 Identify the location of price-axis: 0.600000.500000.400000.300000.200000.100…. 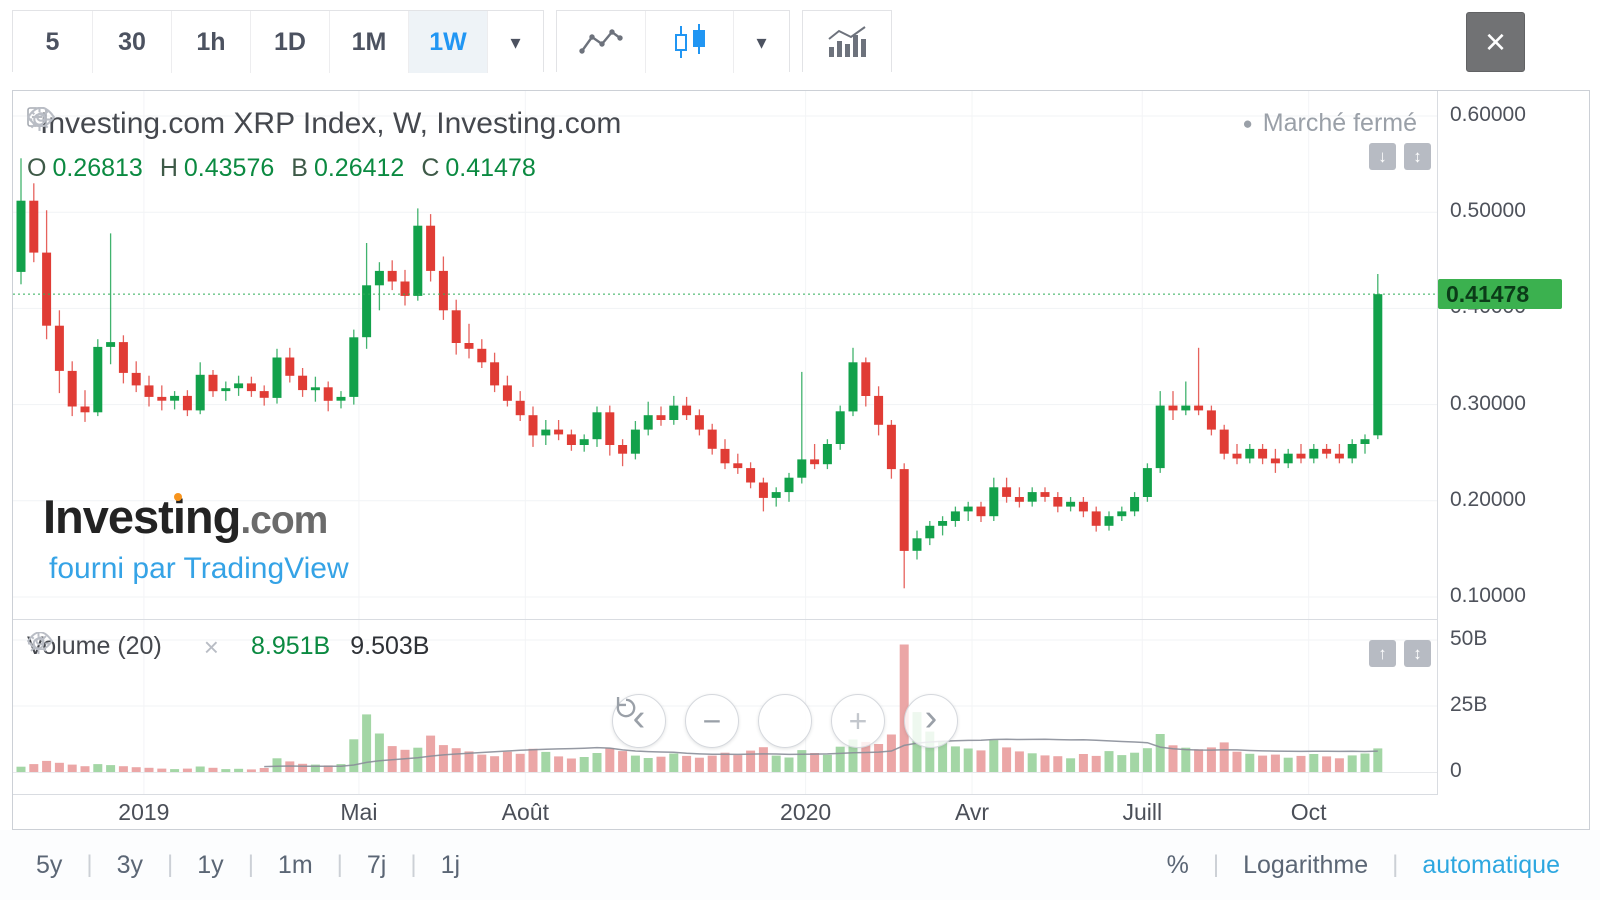
(1513, 355).